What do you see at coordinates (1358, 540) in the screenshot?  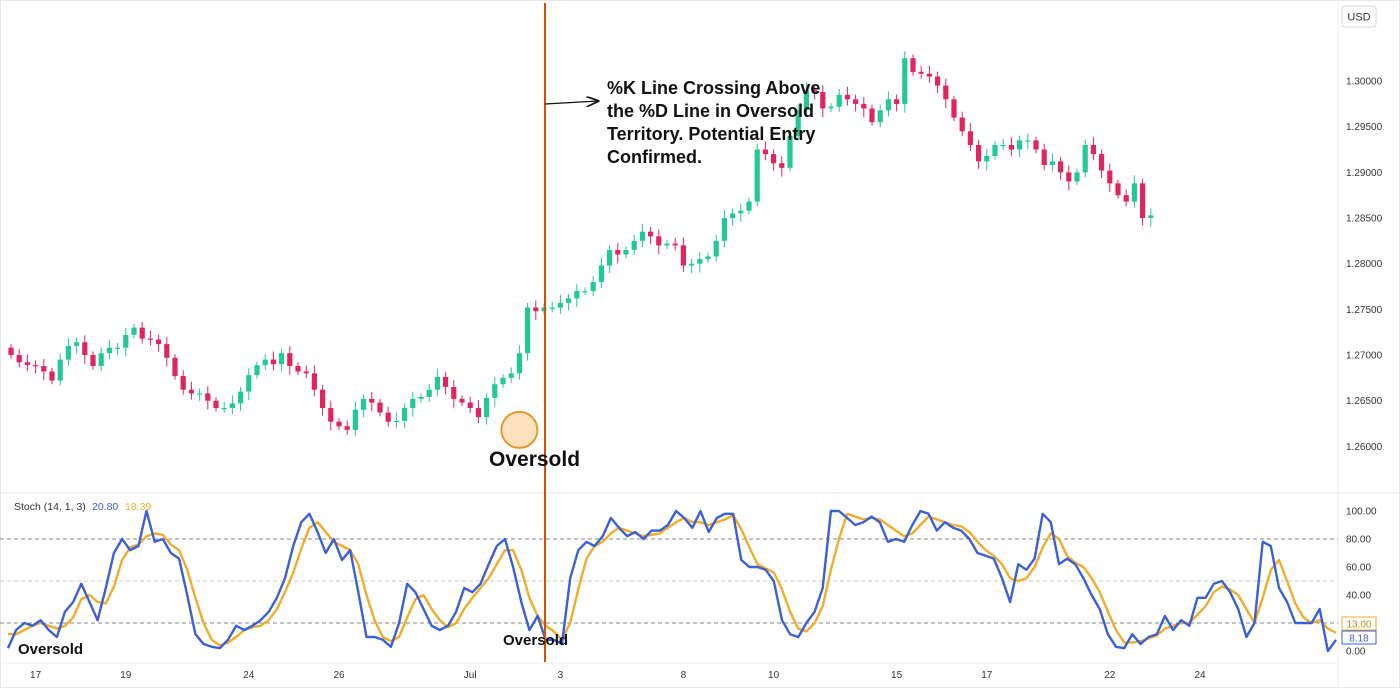 I see `stoch-tick-label: 80.00` at bounding box center [1358, 540].